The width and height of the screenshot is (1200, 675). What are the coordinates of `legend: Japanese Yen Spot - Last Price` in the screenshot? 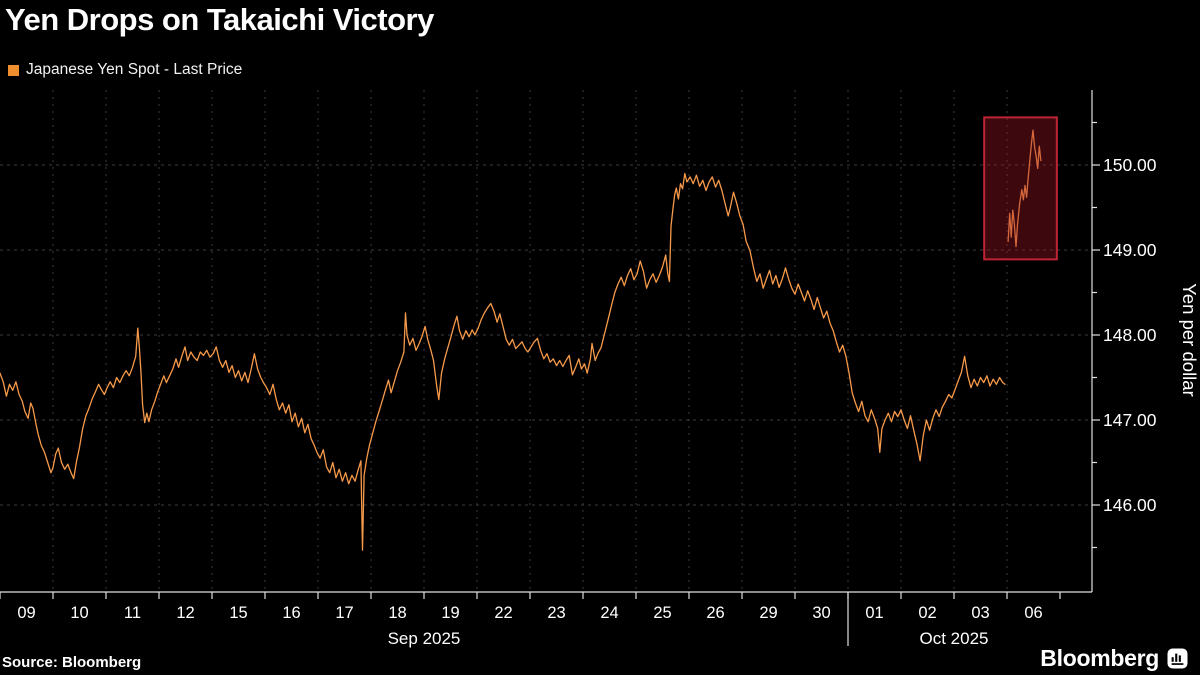 It's located at (125, 70).